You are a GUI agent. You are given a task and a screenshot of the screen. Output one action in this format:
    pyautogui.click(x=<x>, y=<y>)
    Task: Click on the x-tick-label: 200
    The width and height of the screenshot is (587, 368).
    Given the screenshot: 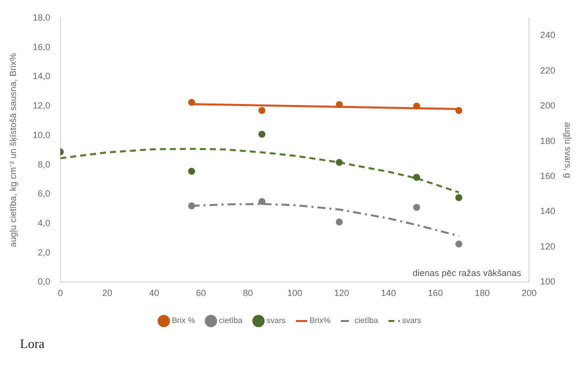 What is the action you would take?
    pyautogui.click(x=529, y=293)
    